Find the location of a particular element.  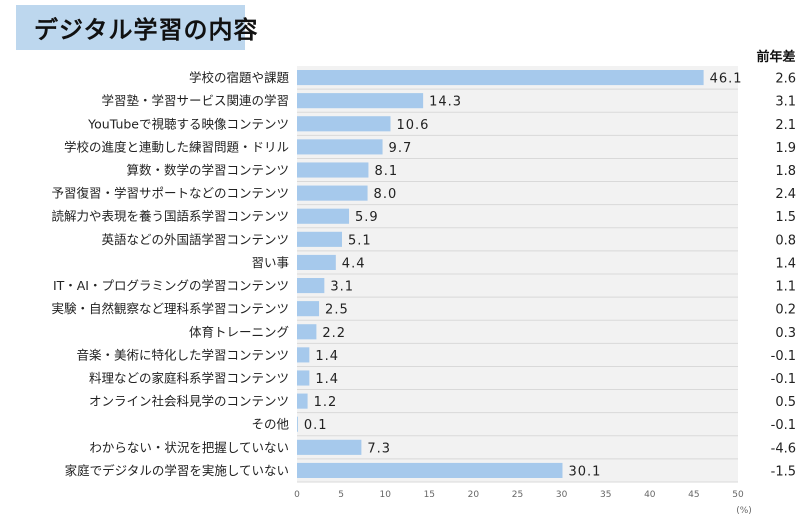

category-label: 家庭でデジタルの学習を実施していない is located at coordinates (177, 470).